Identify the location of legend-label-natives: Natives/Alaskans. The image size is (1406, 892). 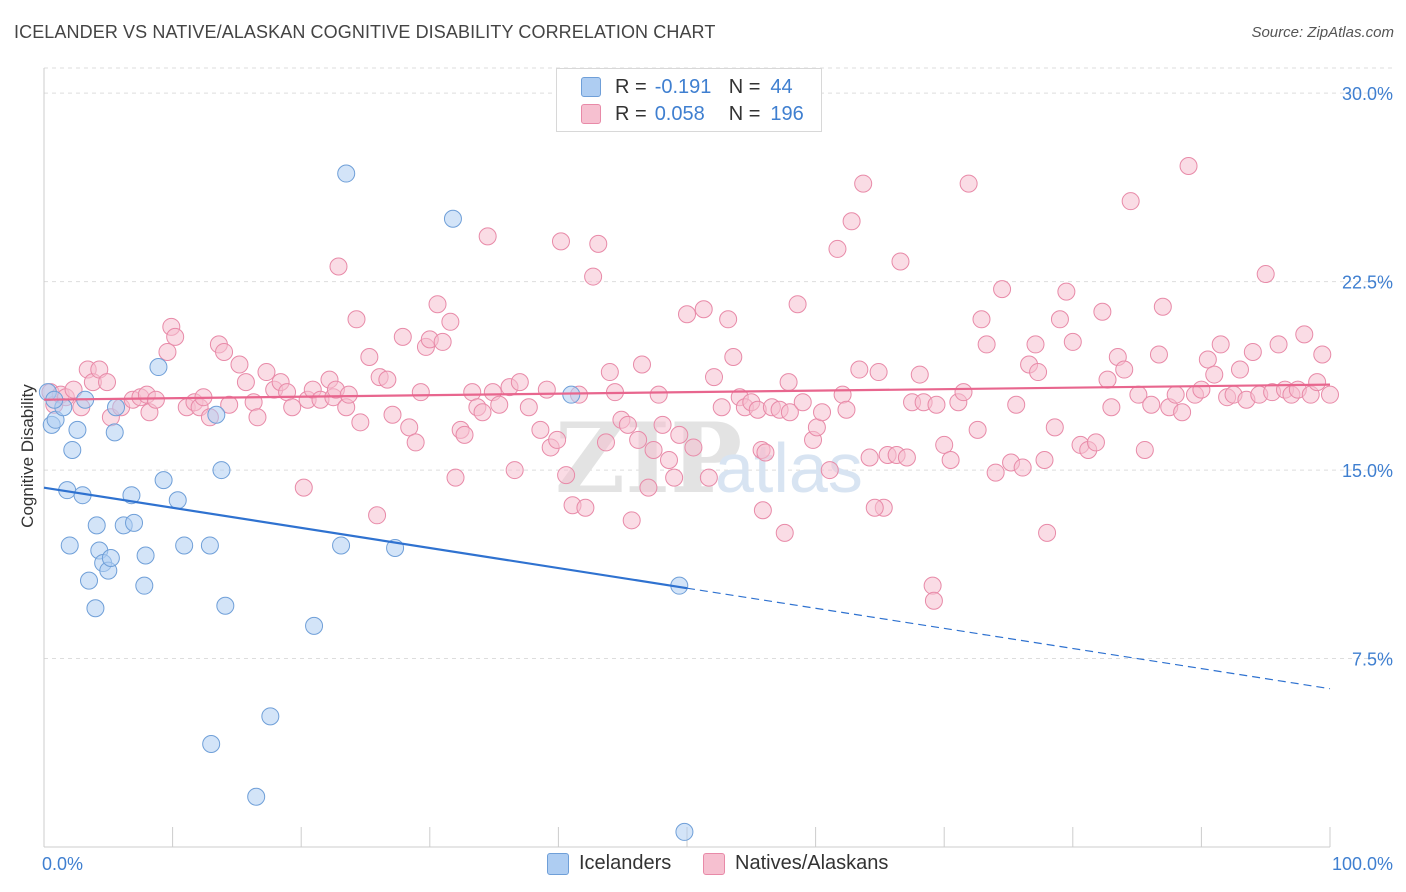
(812, 863).